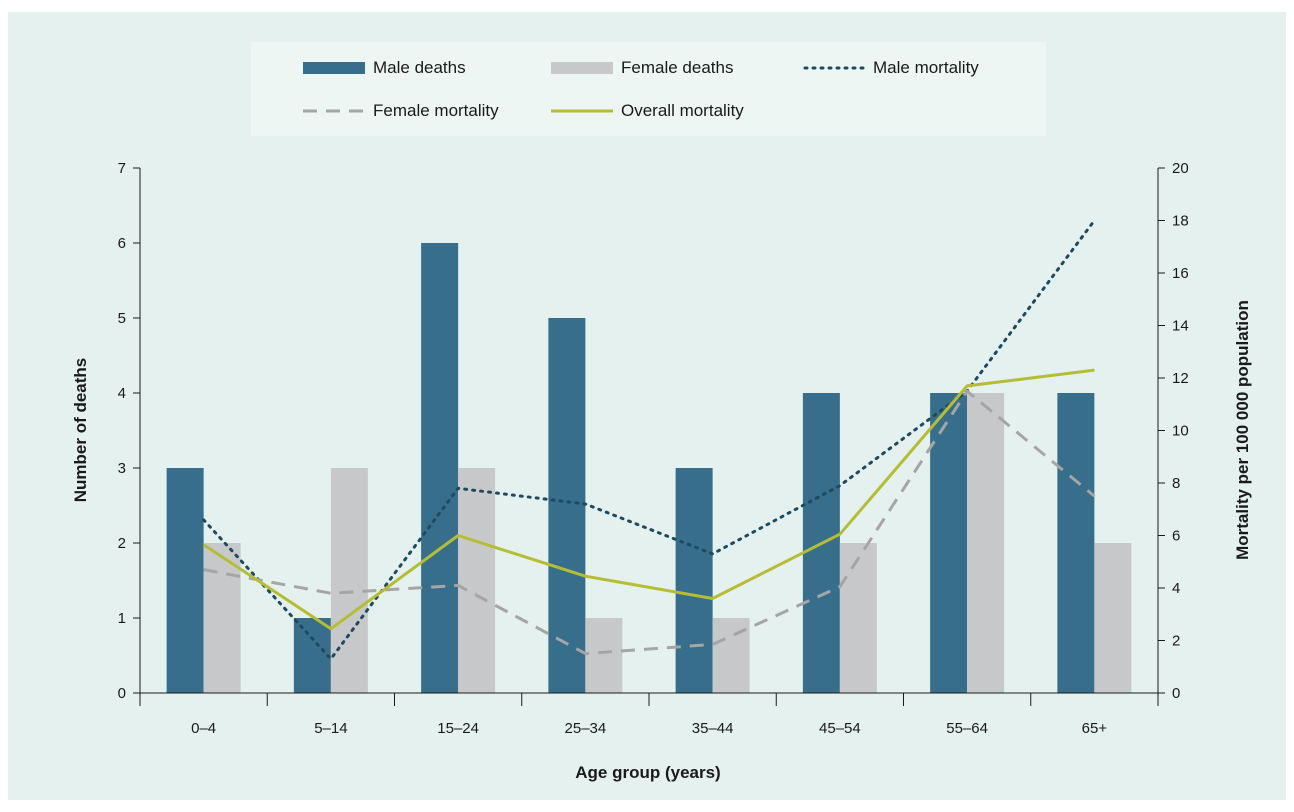 This screenshot has height=812, width=1294. I want to click on x-tick-label-2: 15–24, so click(458, 728).